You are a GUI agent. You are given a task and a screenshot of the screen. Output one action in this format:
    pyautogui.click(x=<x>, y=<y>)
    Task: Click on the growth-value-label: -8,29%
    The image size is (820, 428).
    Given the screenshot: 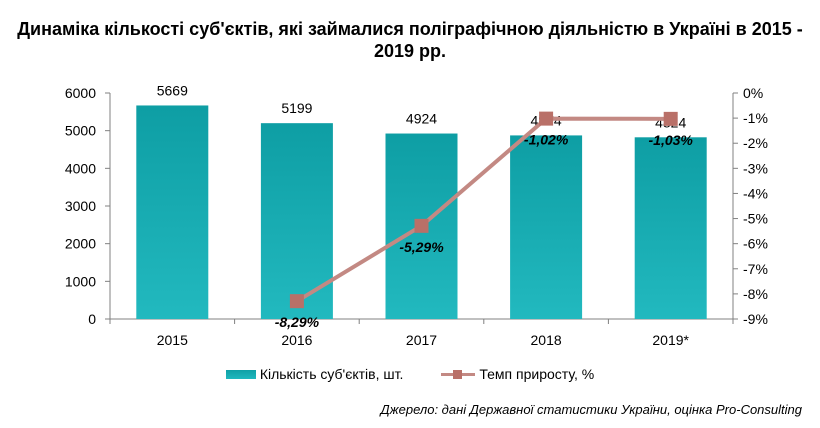 What is the action you would take?
    pyautogui.click(x=297, y=322)
    